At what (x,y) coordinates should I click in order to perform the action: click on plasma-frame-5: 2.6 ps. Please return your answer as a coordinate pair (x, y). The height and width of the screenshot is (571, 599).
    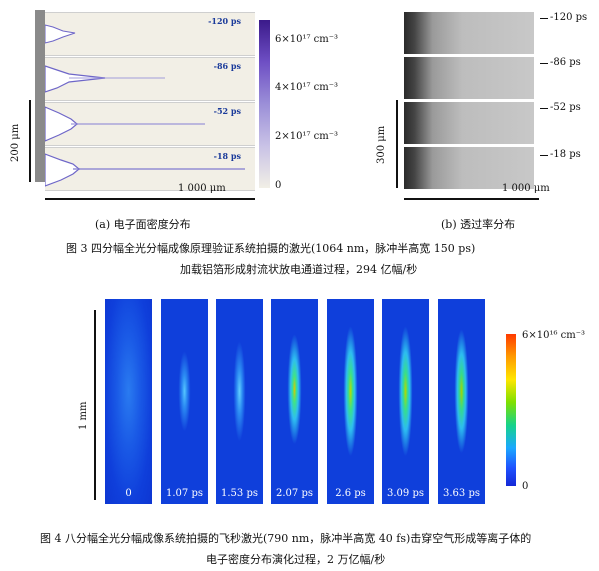
    Looking at the image, I should click on (350, 401).